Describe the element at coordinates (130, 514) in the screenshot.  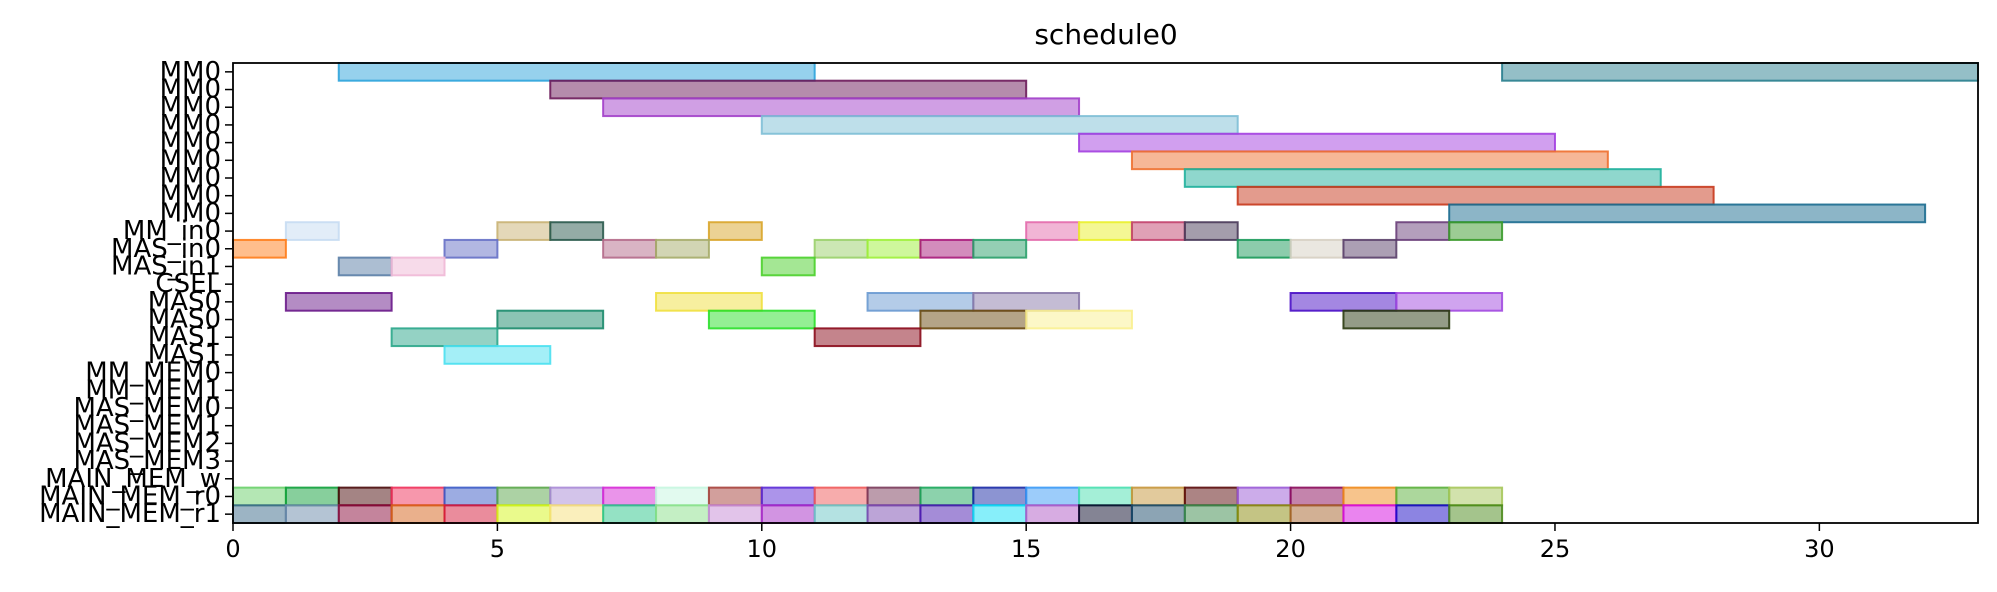
I see `row-label: MAIN_MEM_r1` at that location.